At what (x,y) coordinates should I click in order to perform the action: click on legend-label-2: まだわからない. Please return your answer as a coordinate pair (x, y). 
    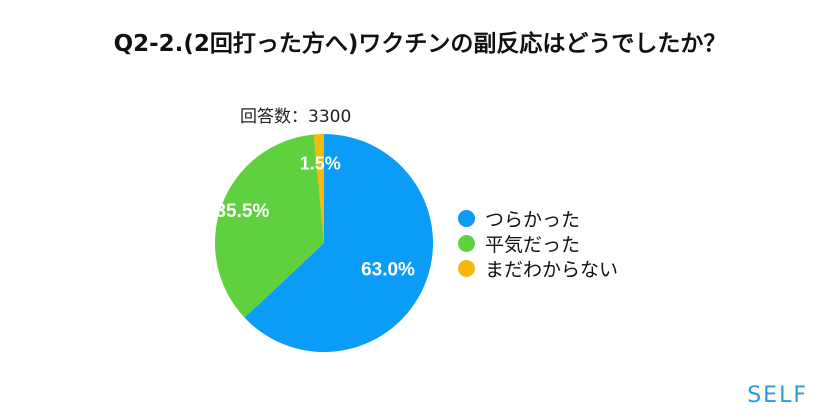
    Looking at the image, I should click on (552, 270).